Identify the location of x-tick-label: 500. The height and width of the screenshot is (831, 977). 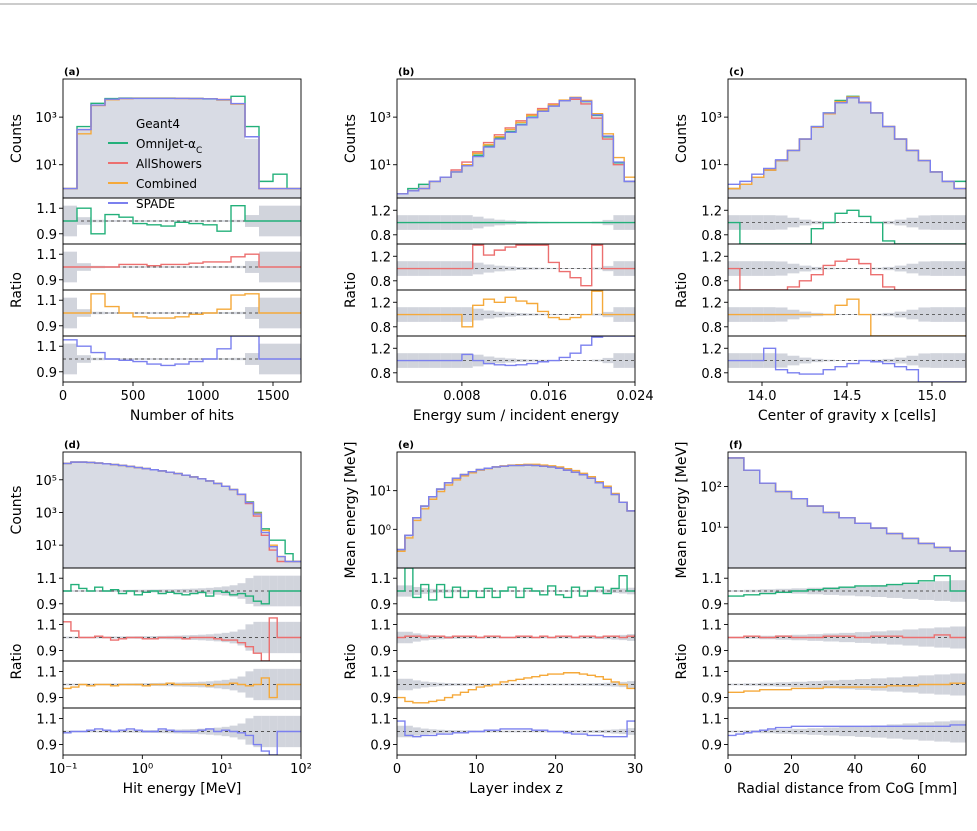
(133, 396).